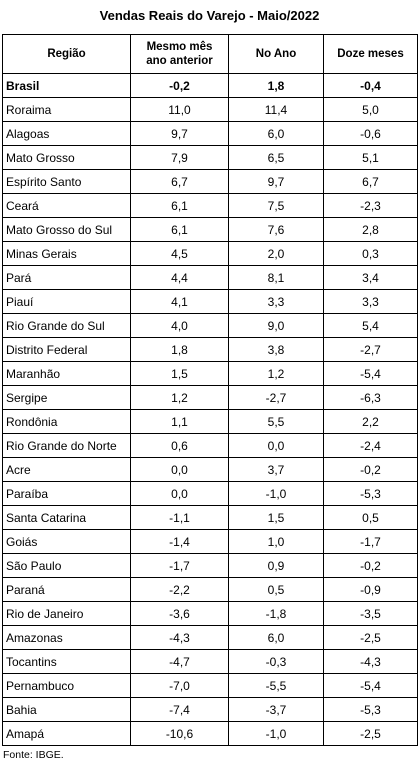 The height and width of the screenshot is (763, 419). What do you see at coordinates (276, 277) in the screenshot?
I see `value-cell: 8,1` at bounding box center [276, 277].